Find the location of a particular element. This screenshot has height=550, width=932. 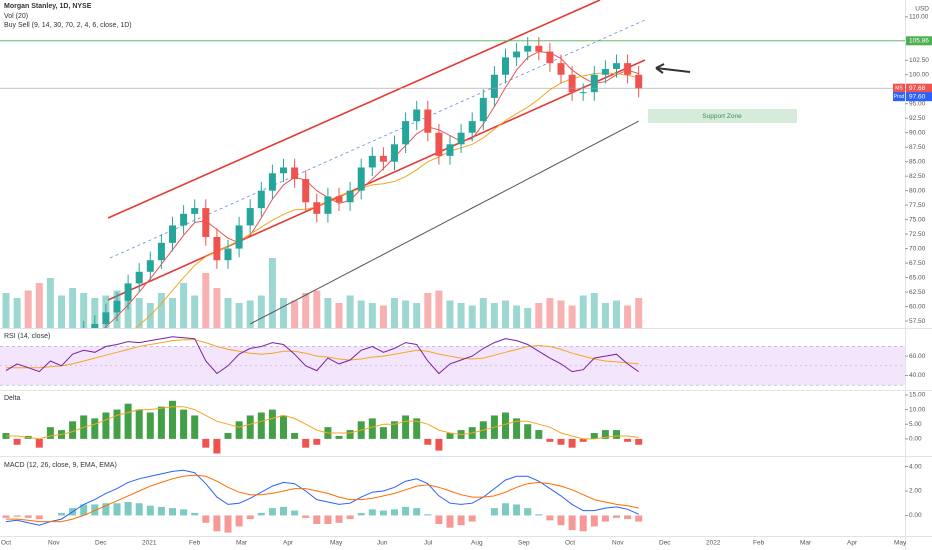

arrow is located at coordinates (673, 68).